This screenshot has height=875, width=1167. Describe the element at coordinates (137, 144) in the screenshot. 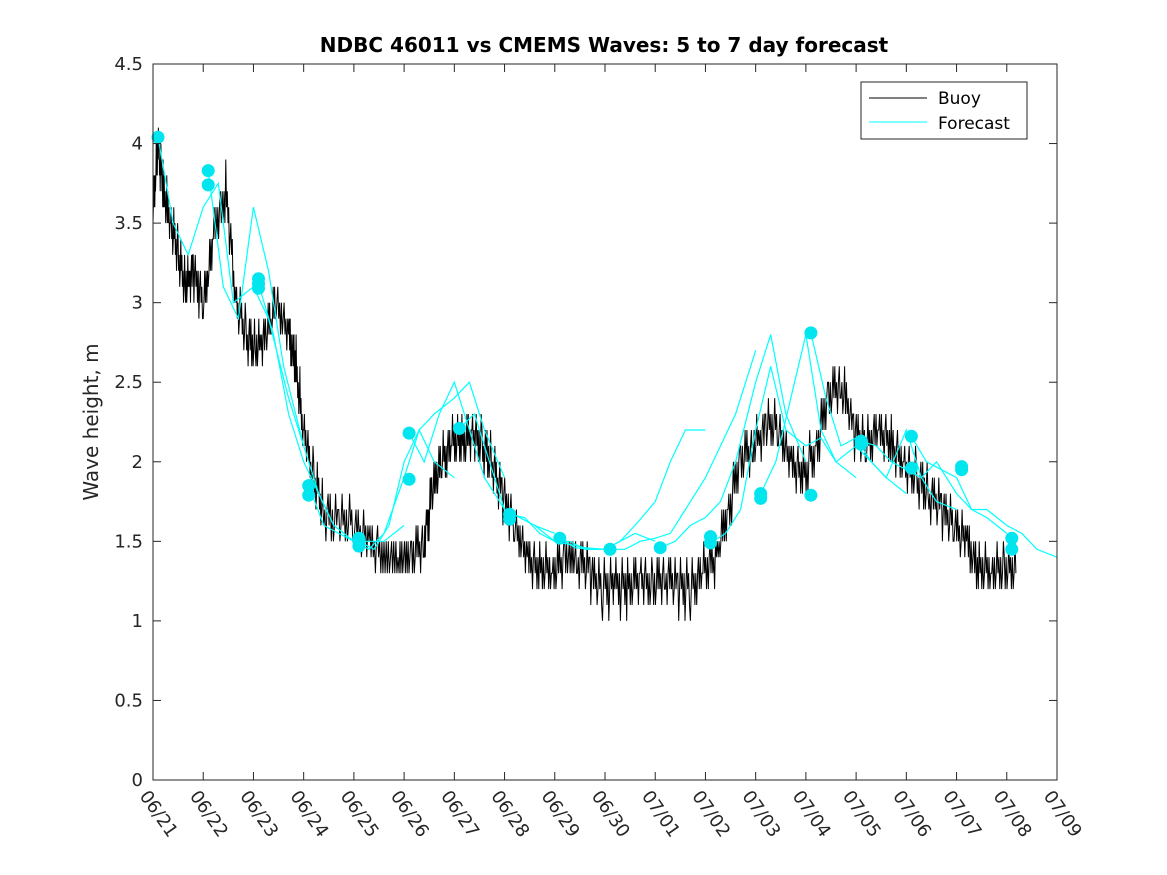

I see `y-tick-label: 4` at that location.